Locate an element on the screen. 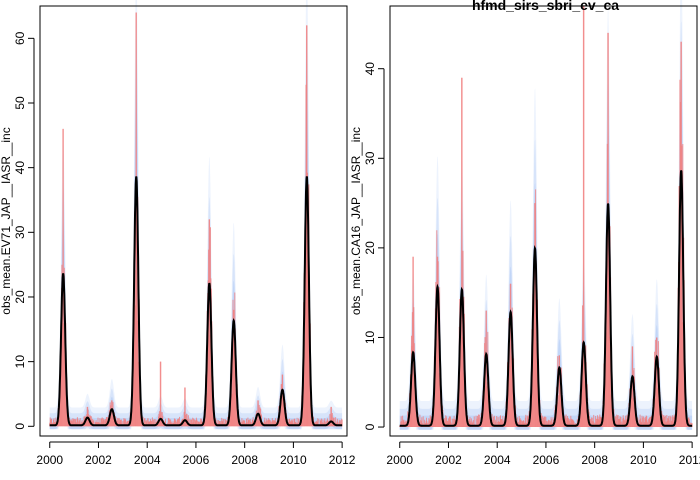  y-tick-label: 60 is located at coordinates (20, 38).